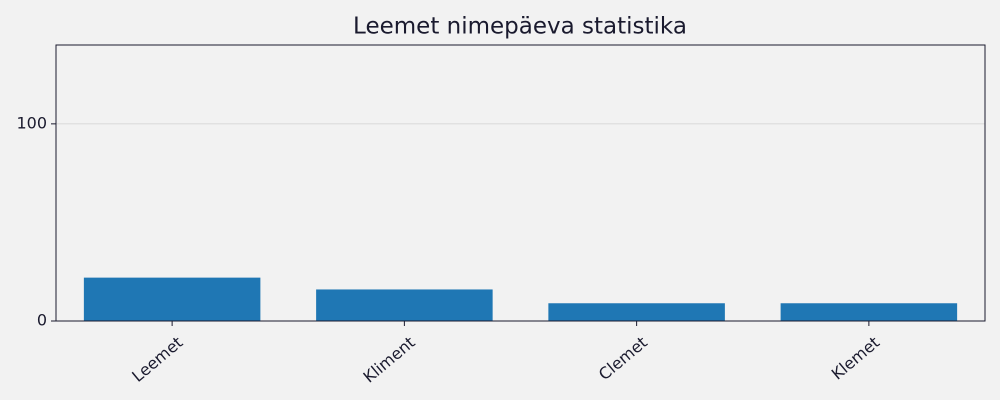  What do you see at coordinates (42, 320) in the screenshot?
I see `y-tick-label: 0` at bounding box center [42, 320].